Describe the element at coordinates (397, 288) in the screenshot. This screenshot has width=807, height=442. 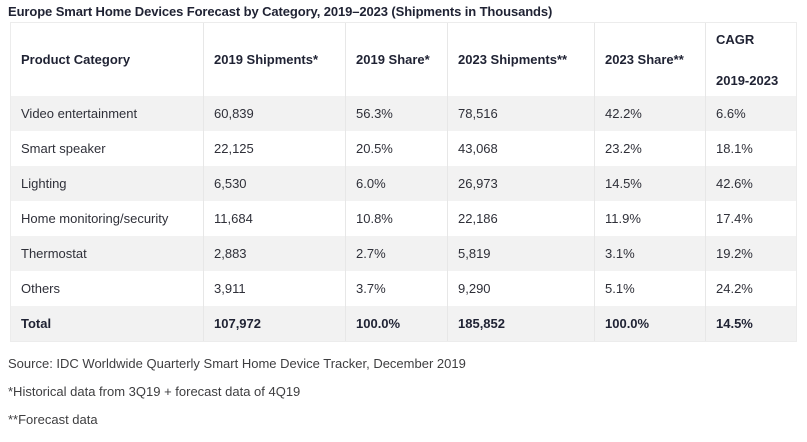
I see `cell-2019-share: 3.7%` at that location.